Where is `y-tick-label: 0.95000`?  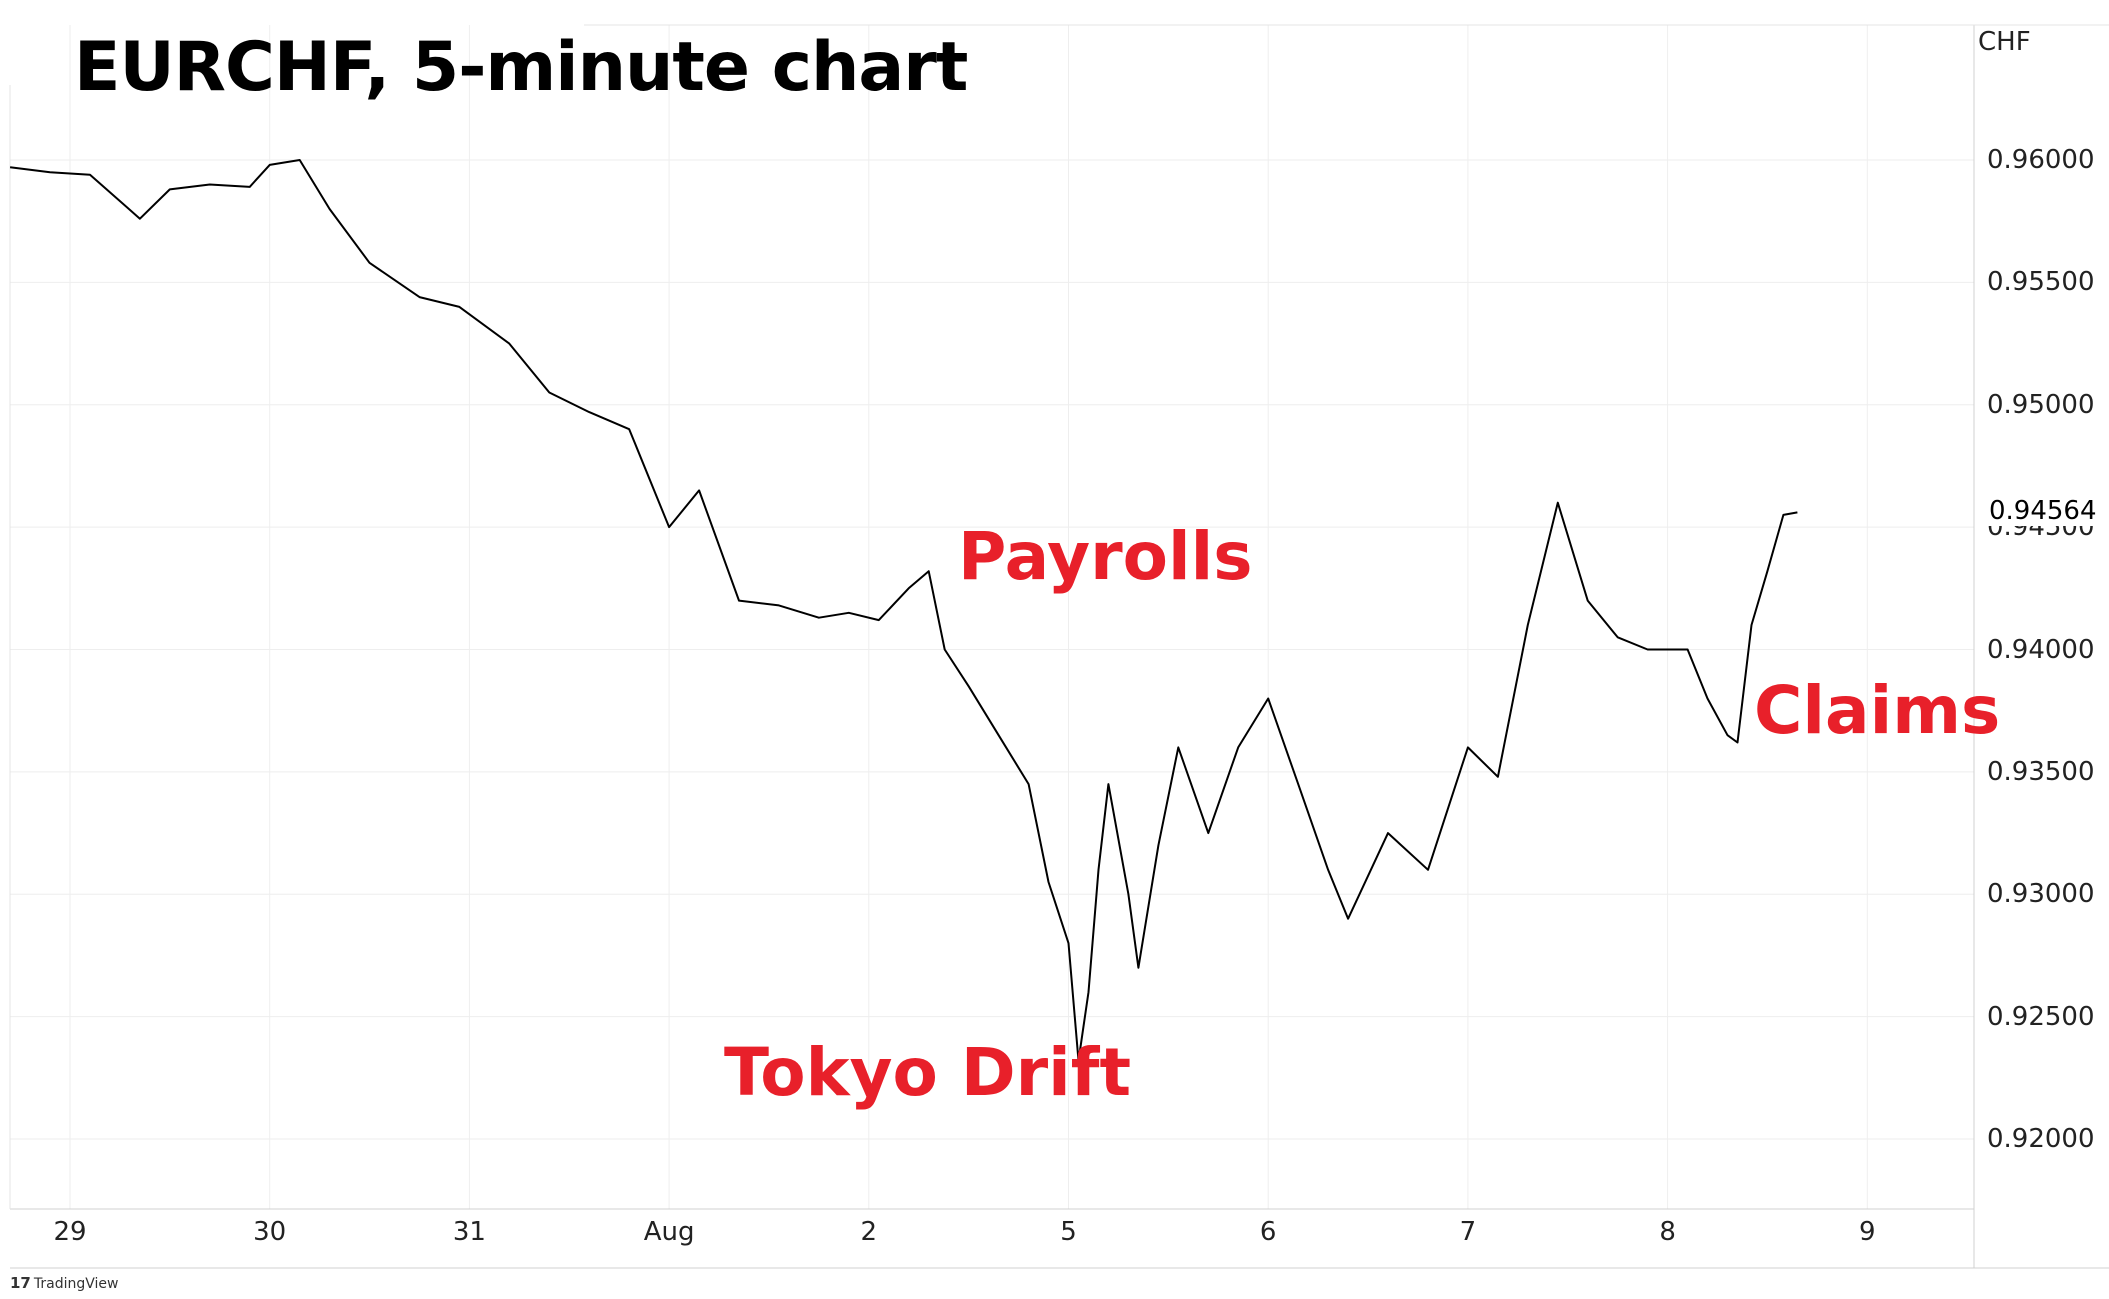
y-tick-label: 0.95000 is located at coordinates (2041, 404).